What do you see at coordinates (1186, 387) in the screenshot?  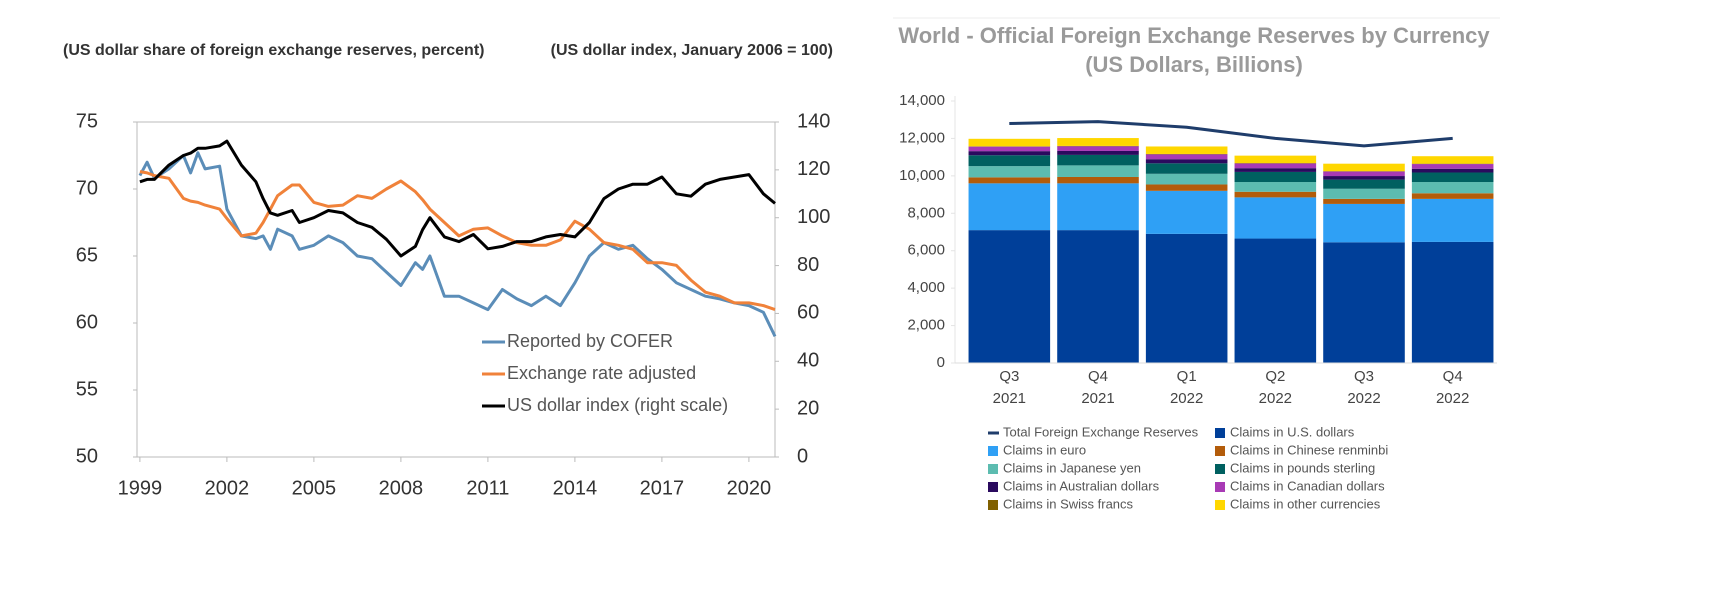 I see `x-tick-label: Q1 2022` at bounding box center [1186, 387].